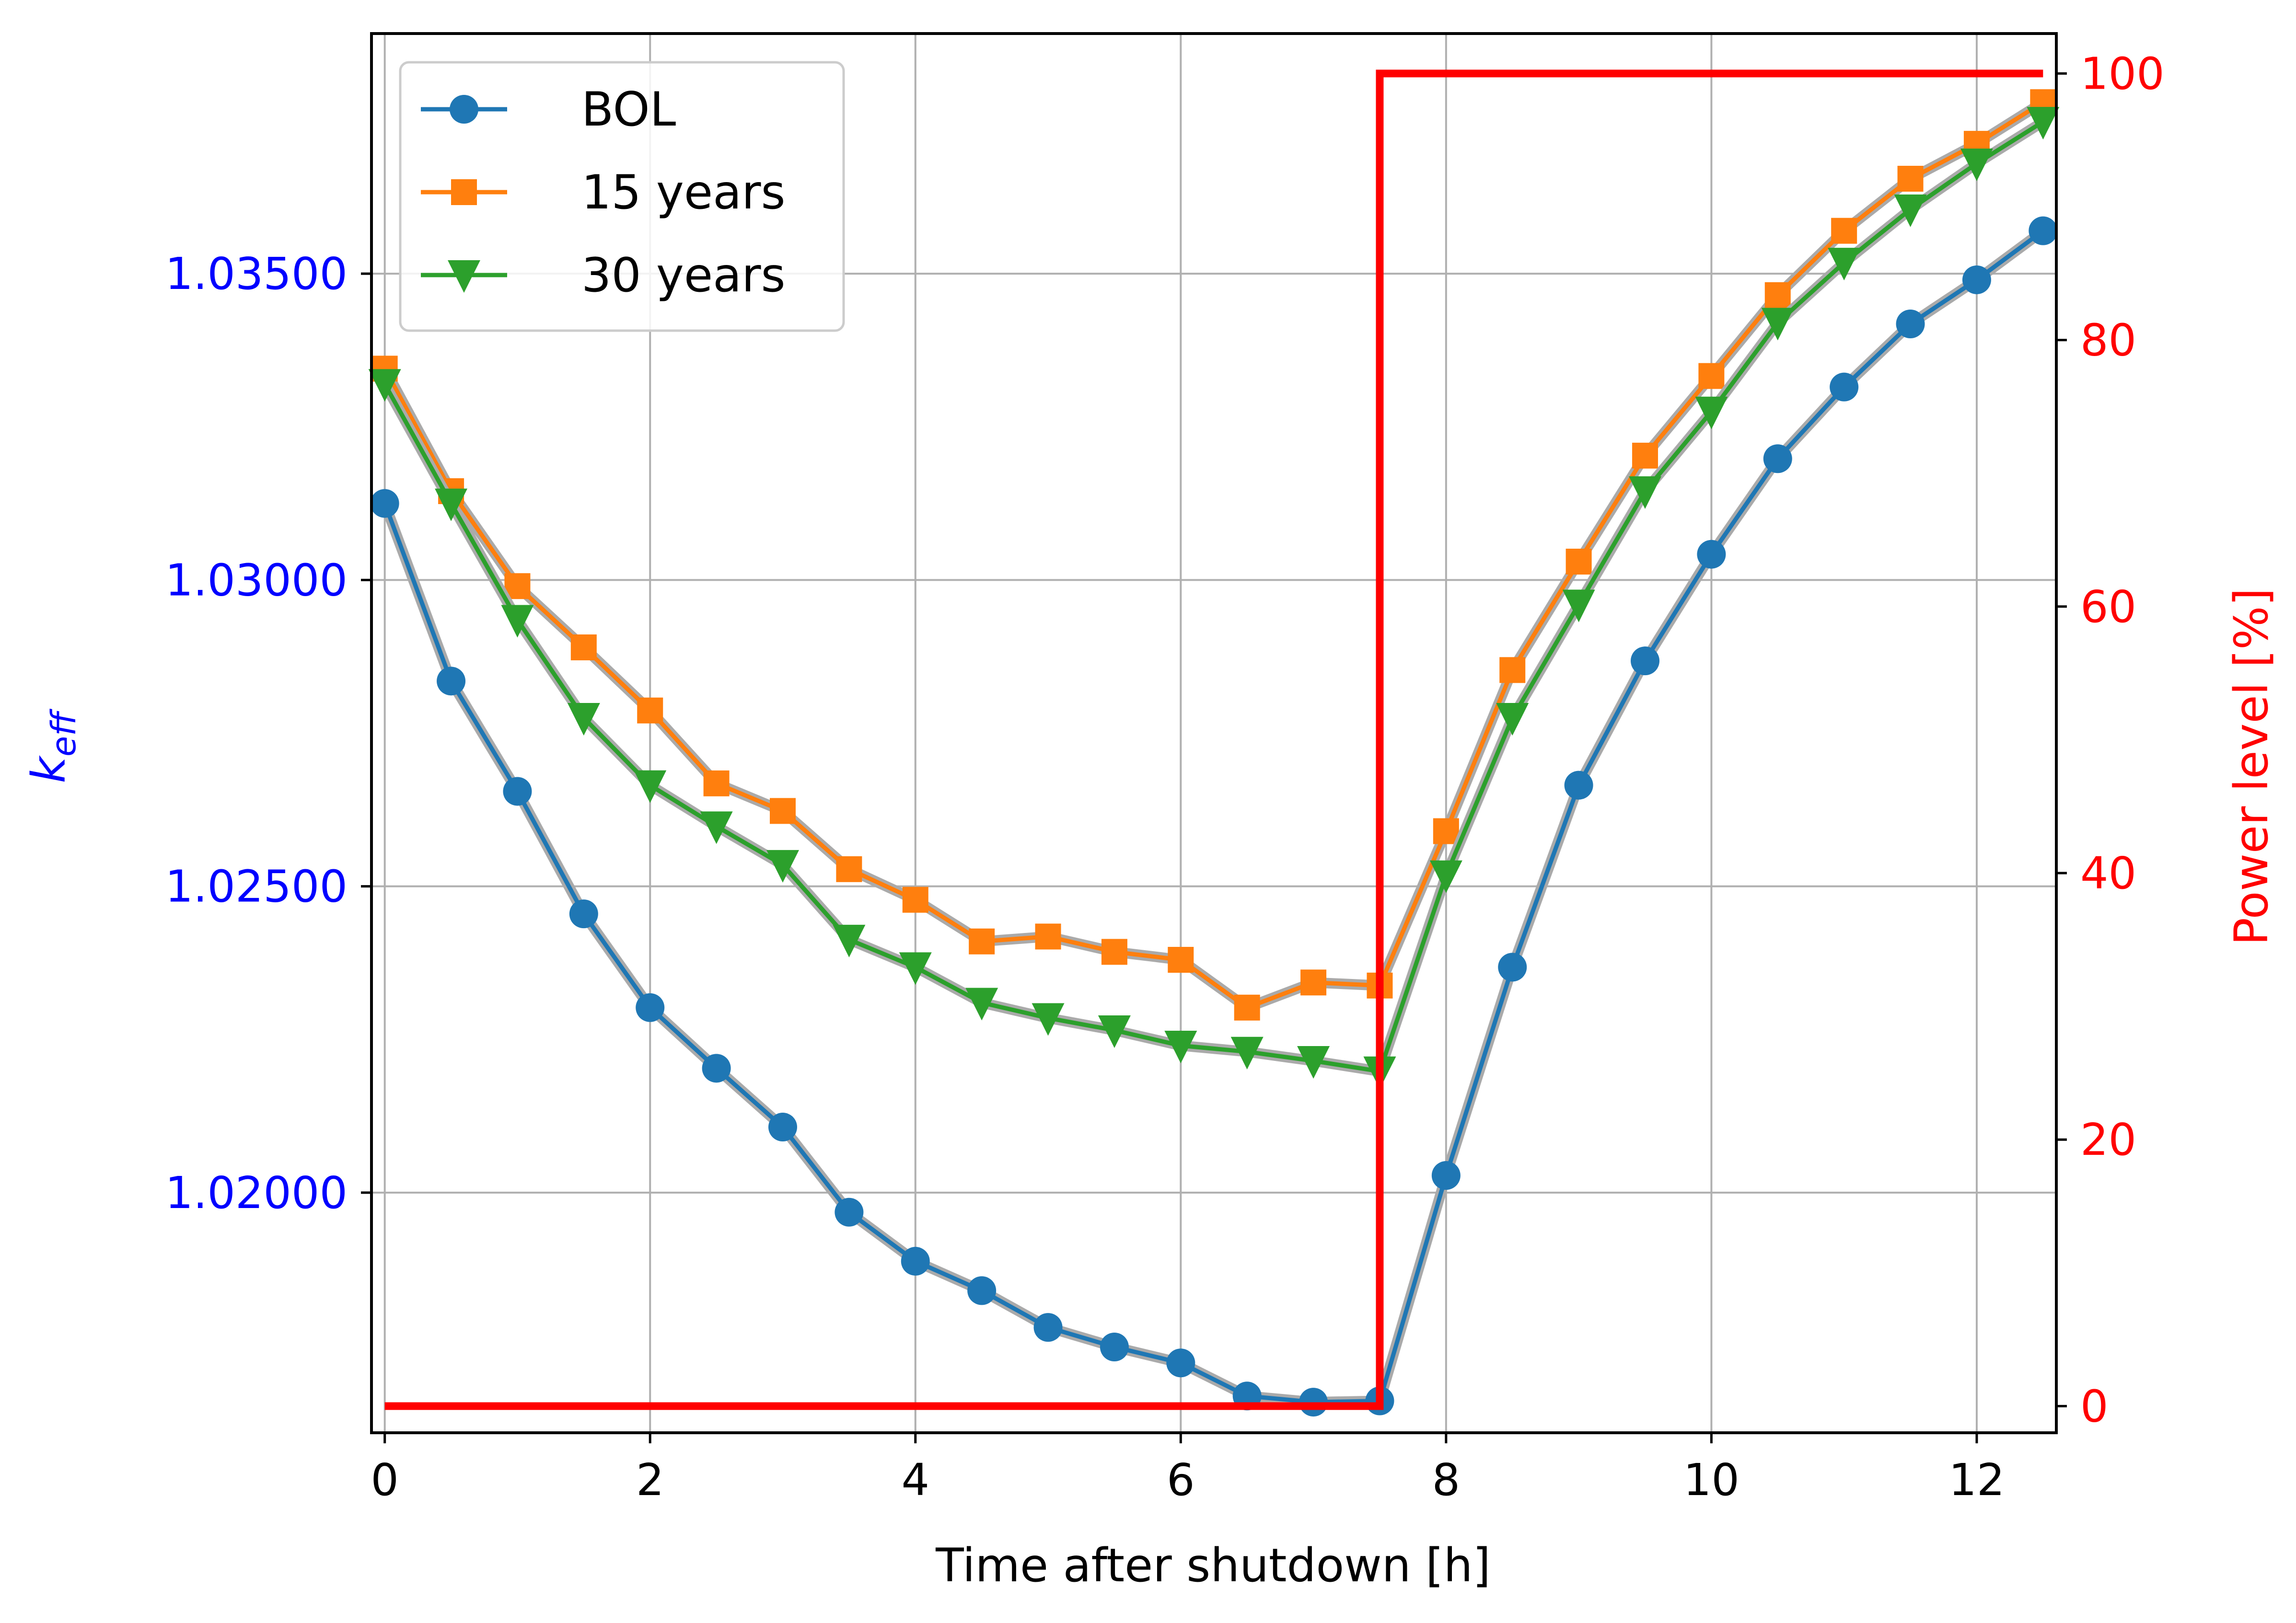 This screenshot has width=2296, height=1623. I want to click on y-right-tick-label: 60, so click(2108, 607).